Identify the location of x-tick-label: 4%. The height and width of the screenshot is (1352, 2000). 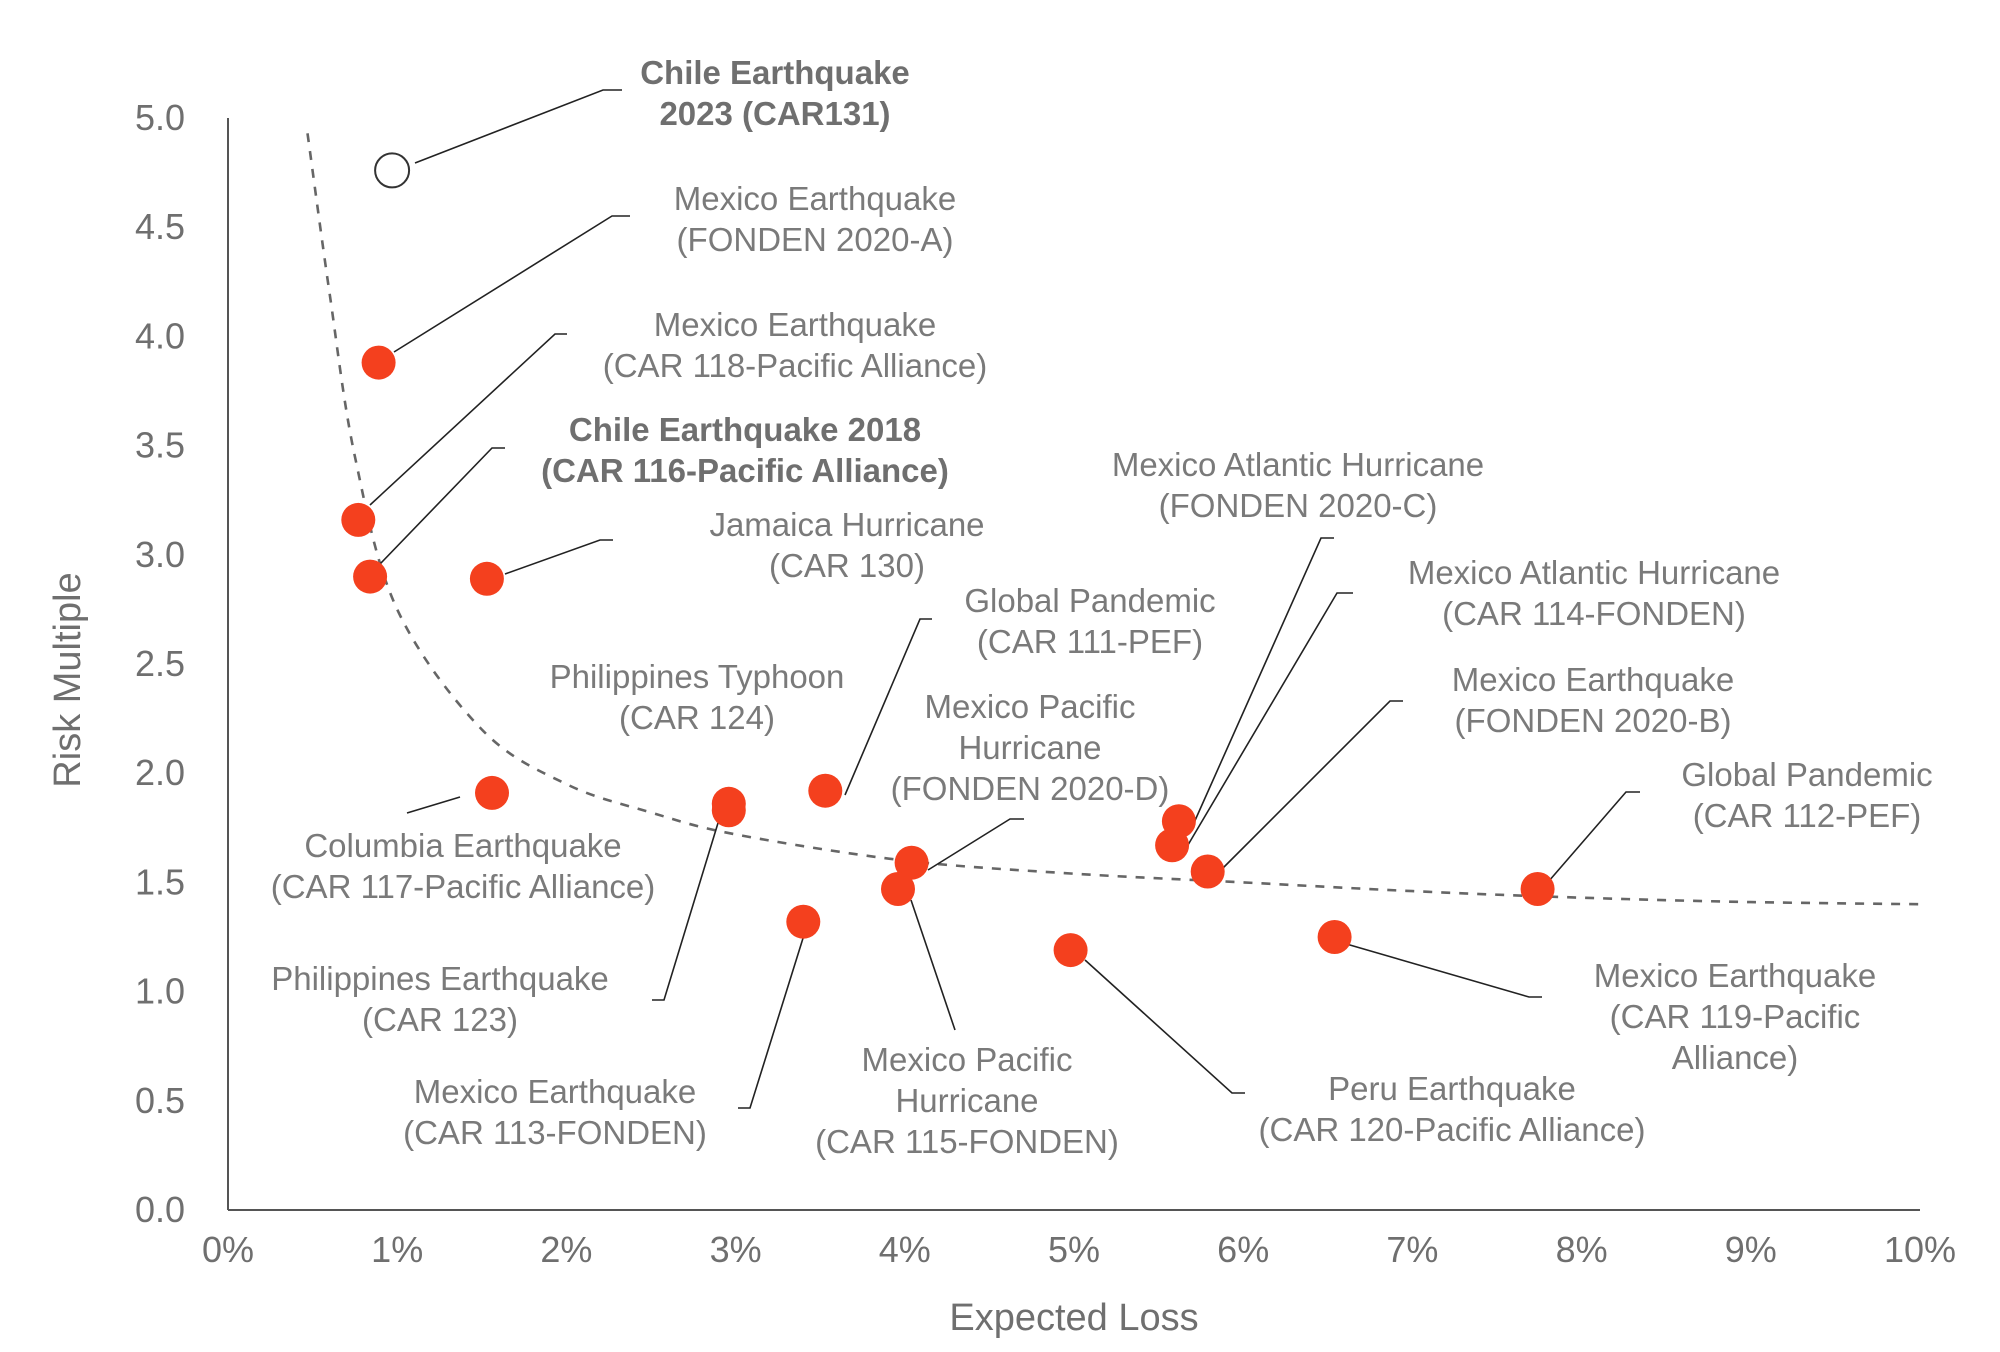
(905, 1249).